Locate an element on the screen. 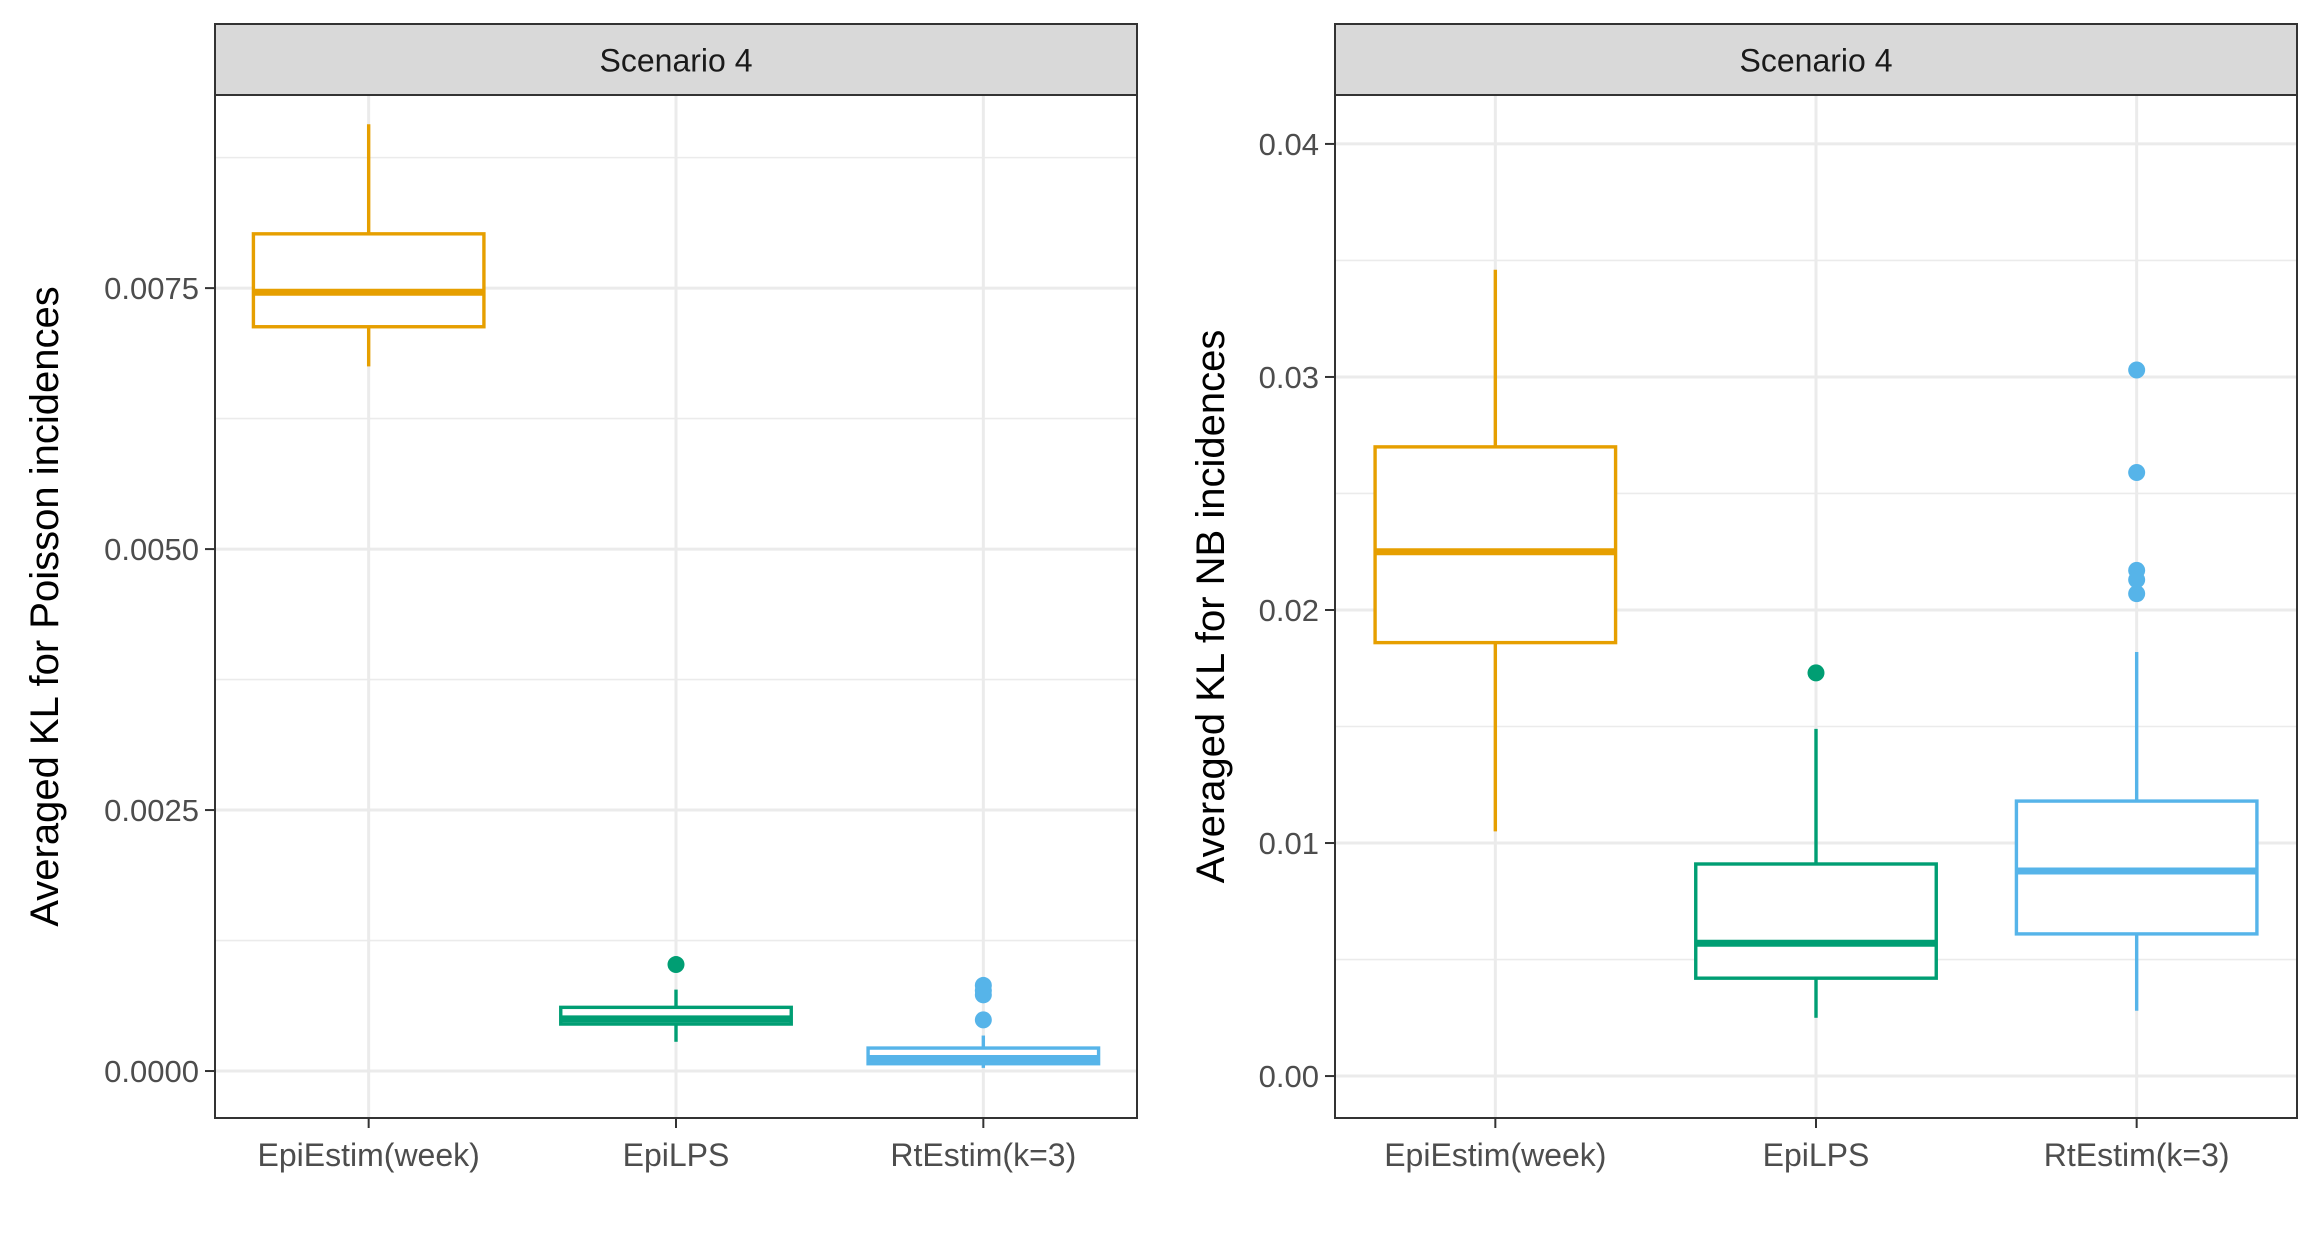 Image resolution: width=2316 pixels, height=1248 pixels. y-tick-label: 0.0075 is located at coordinates (151, 288).